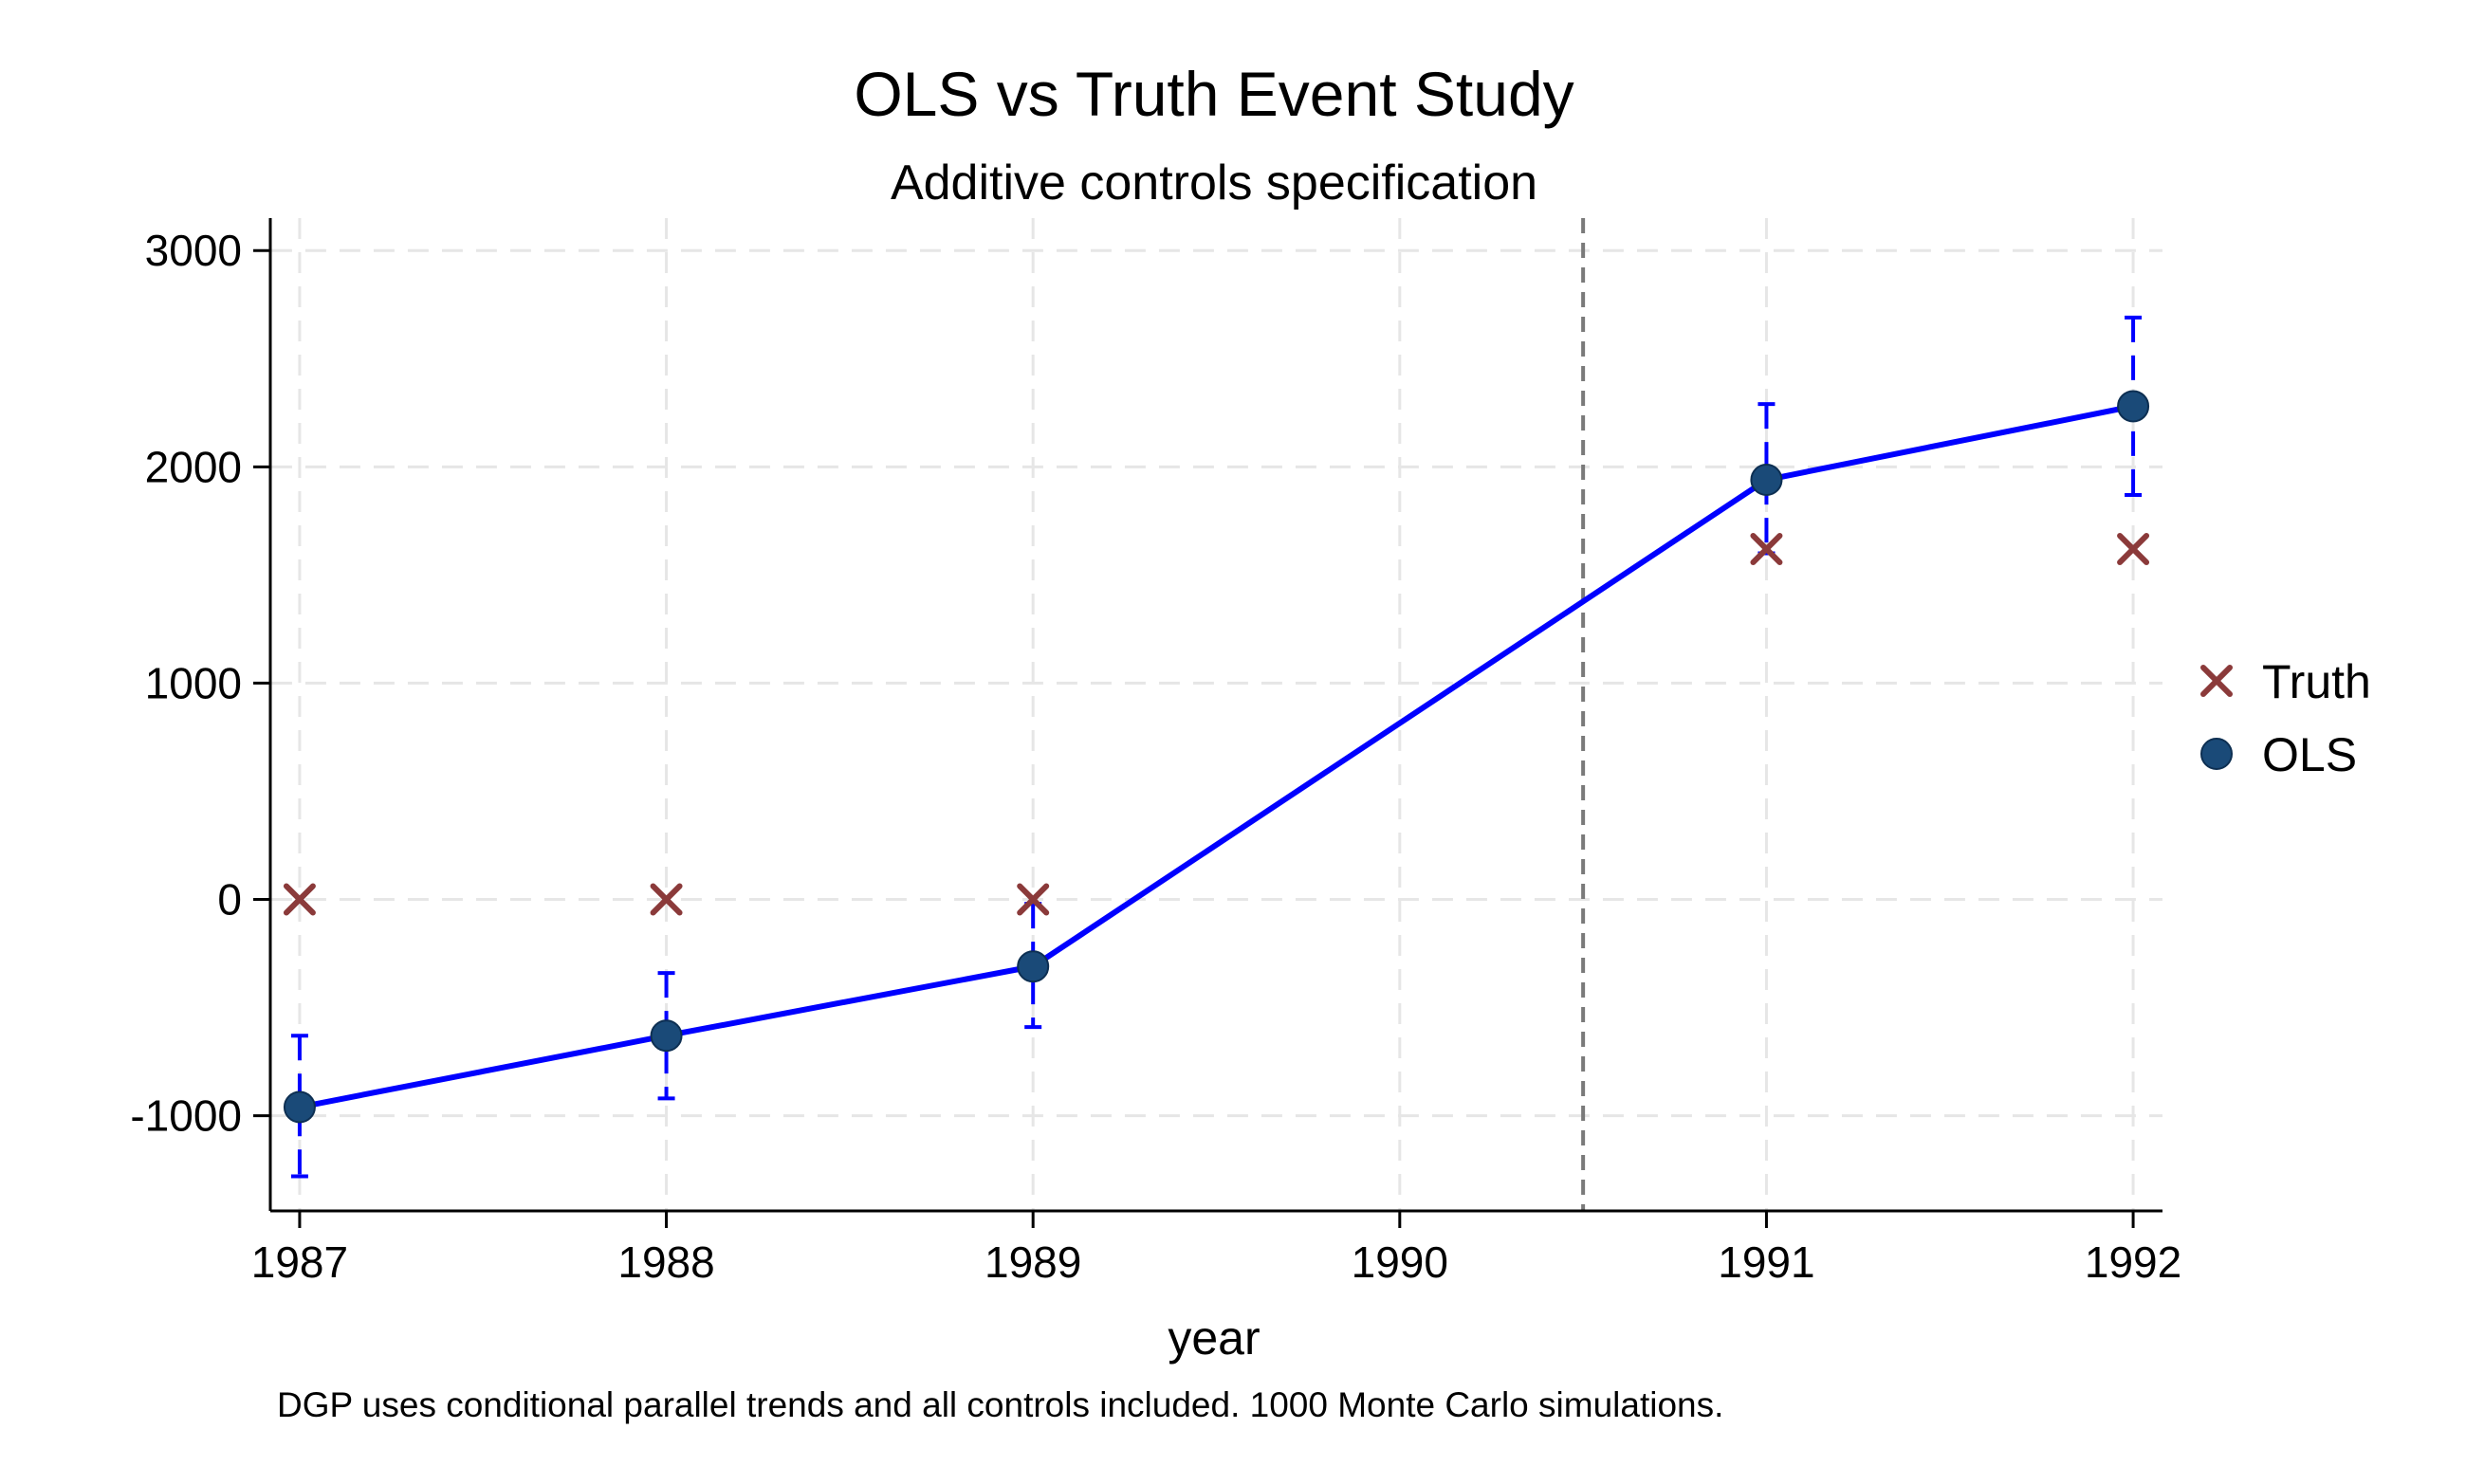 The width and height of the screenshot is (2466, 1484). Describe the element at coordinates (1766, 1262) in the screenshot. I see `x-tick-label: 1991` at that location.